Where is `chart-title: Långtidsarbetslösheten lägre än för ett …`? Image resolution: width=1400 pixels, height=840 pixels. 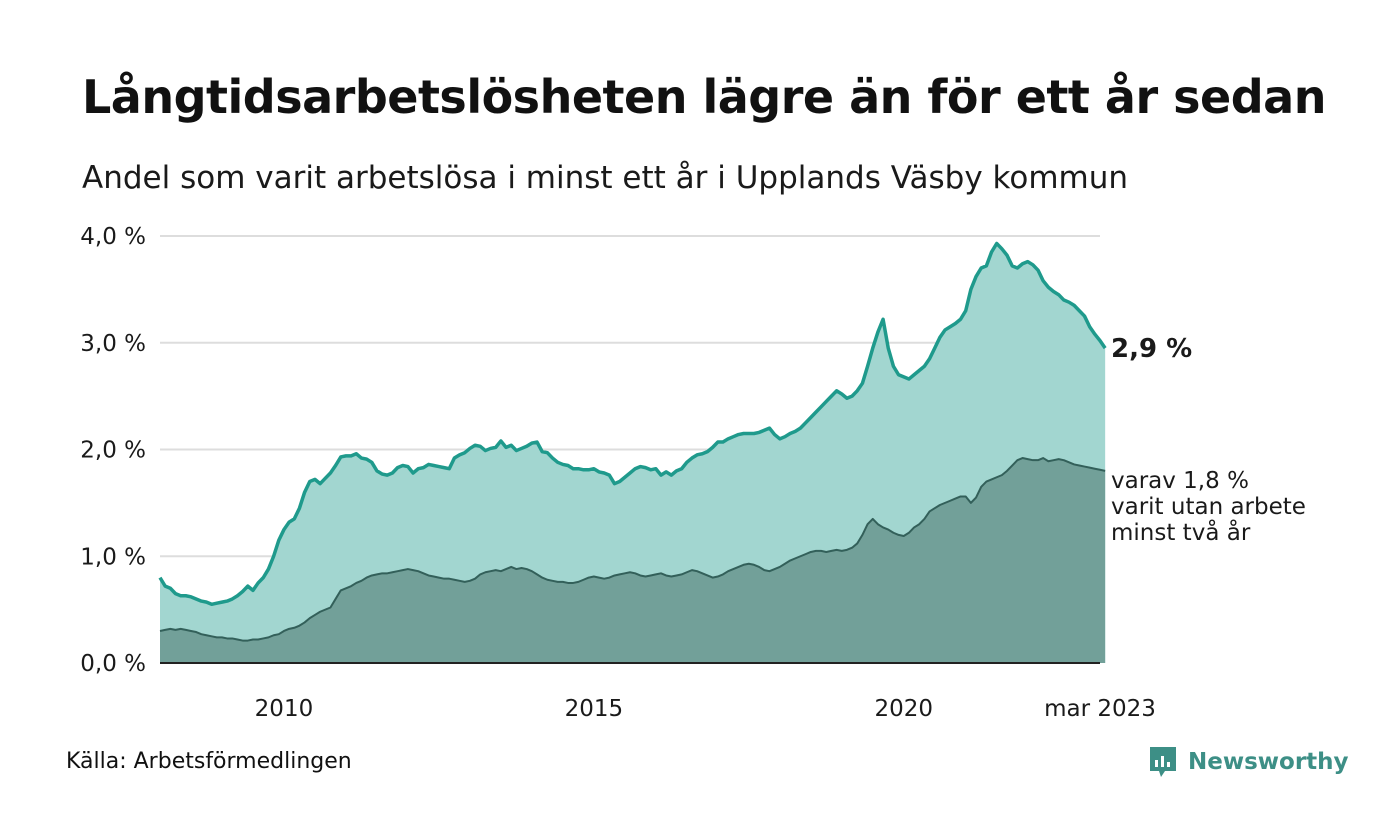 chart-title: Långtidsarbetslösheten lägre än för ett … is located at coordinates (704, 97).